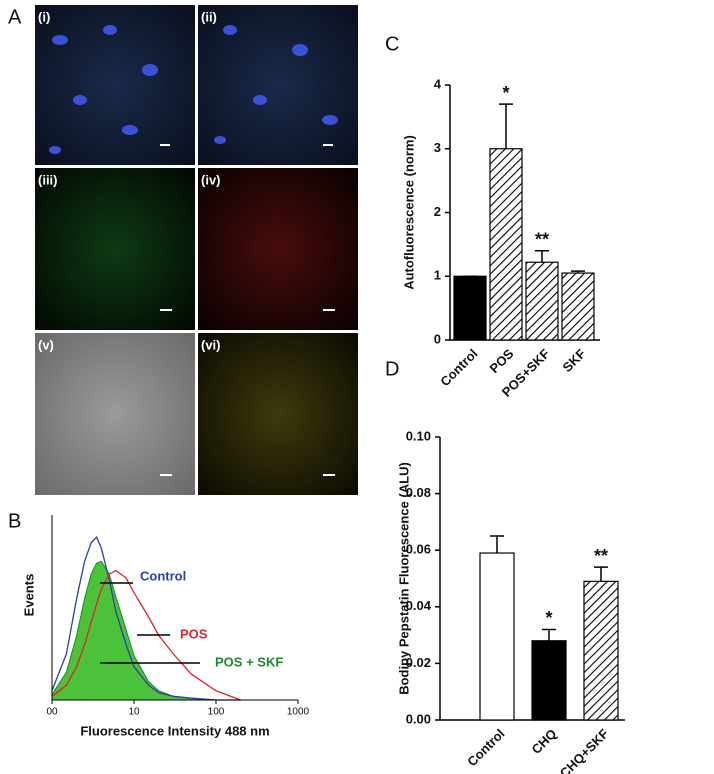 The height and width of the screenshot is (774, 714). What do you see at coordinates (28, 595) in the screenshot?
I see `y-axis-label: Events` at bounding box center [28, 595].